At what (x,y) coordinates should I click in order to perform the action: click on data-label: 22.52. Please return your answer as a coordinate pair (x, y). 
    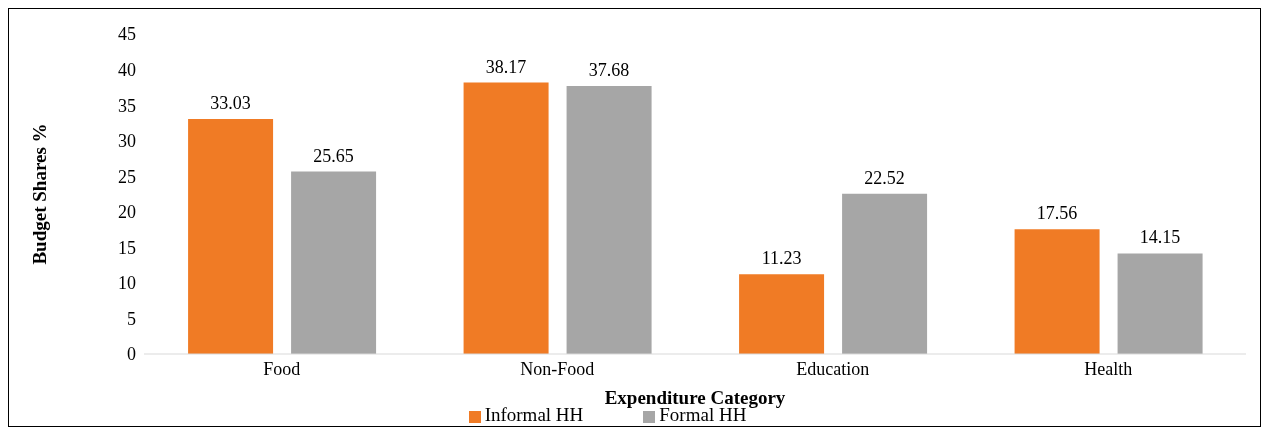
    Looking at the image, I should click on (884, 177).